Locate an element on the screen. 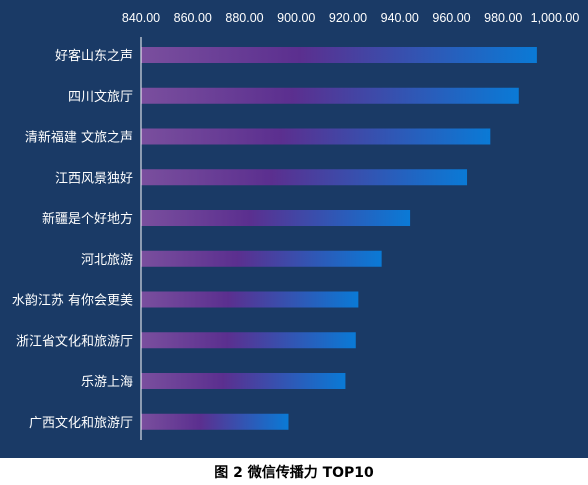  category-label: 乐游上海 is located at coordinates (107, 382).